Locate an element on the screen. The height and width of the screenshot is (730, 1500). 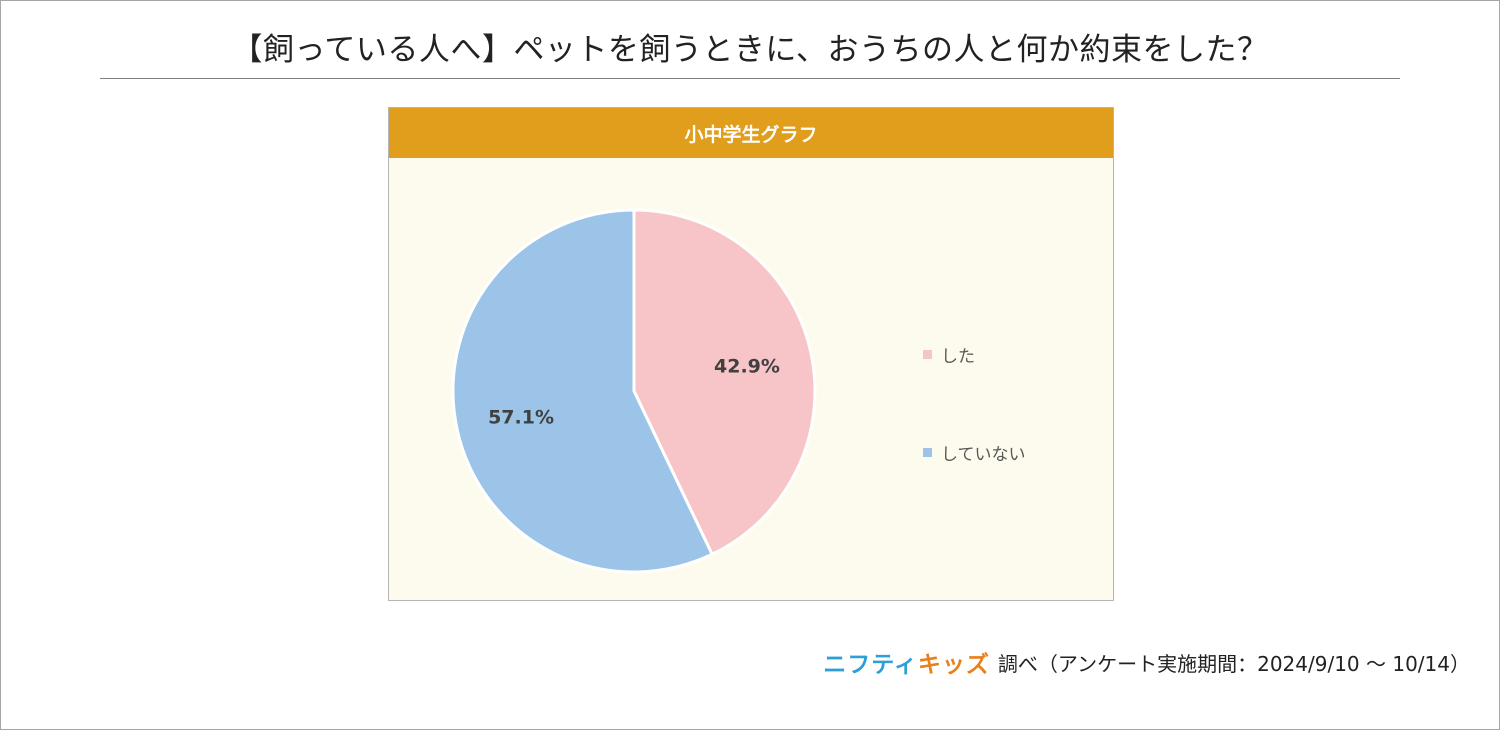
pie-chart: 42.9% 57.1% is located at coordinates (634, 391).